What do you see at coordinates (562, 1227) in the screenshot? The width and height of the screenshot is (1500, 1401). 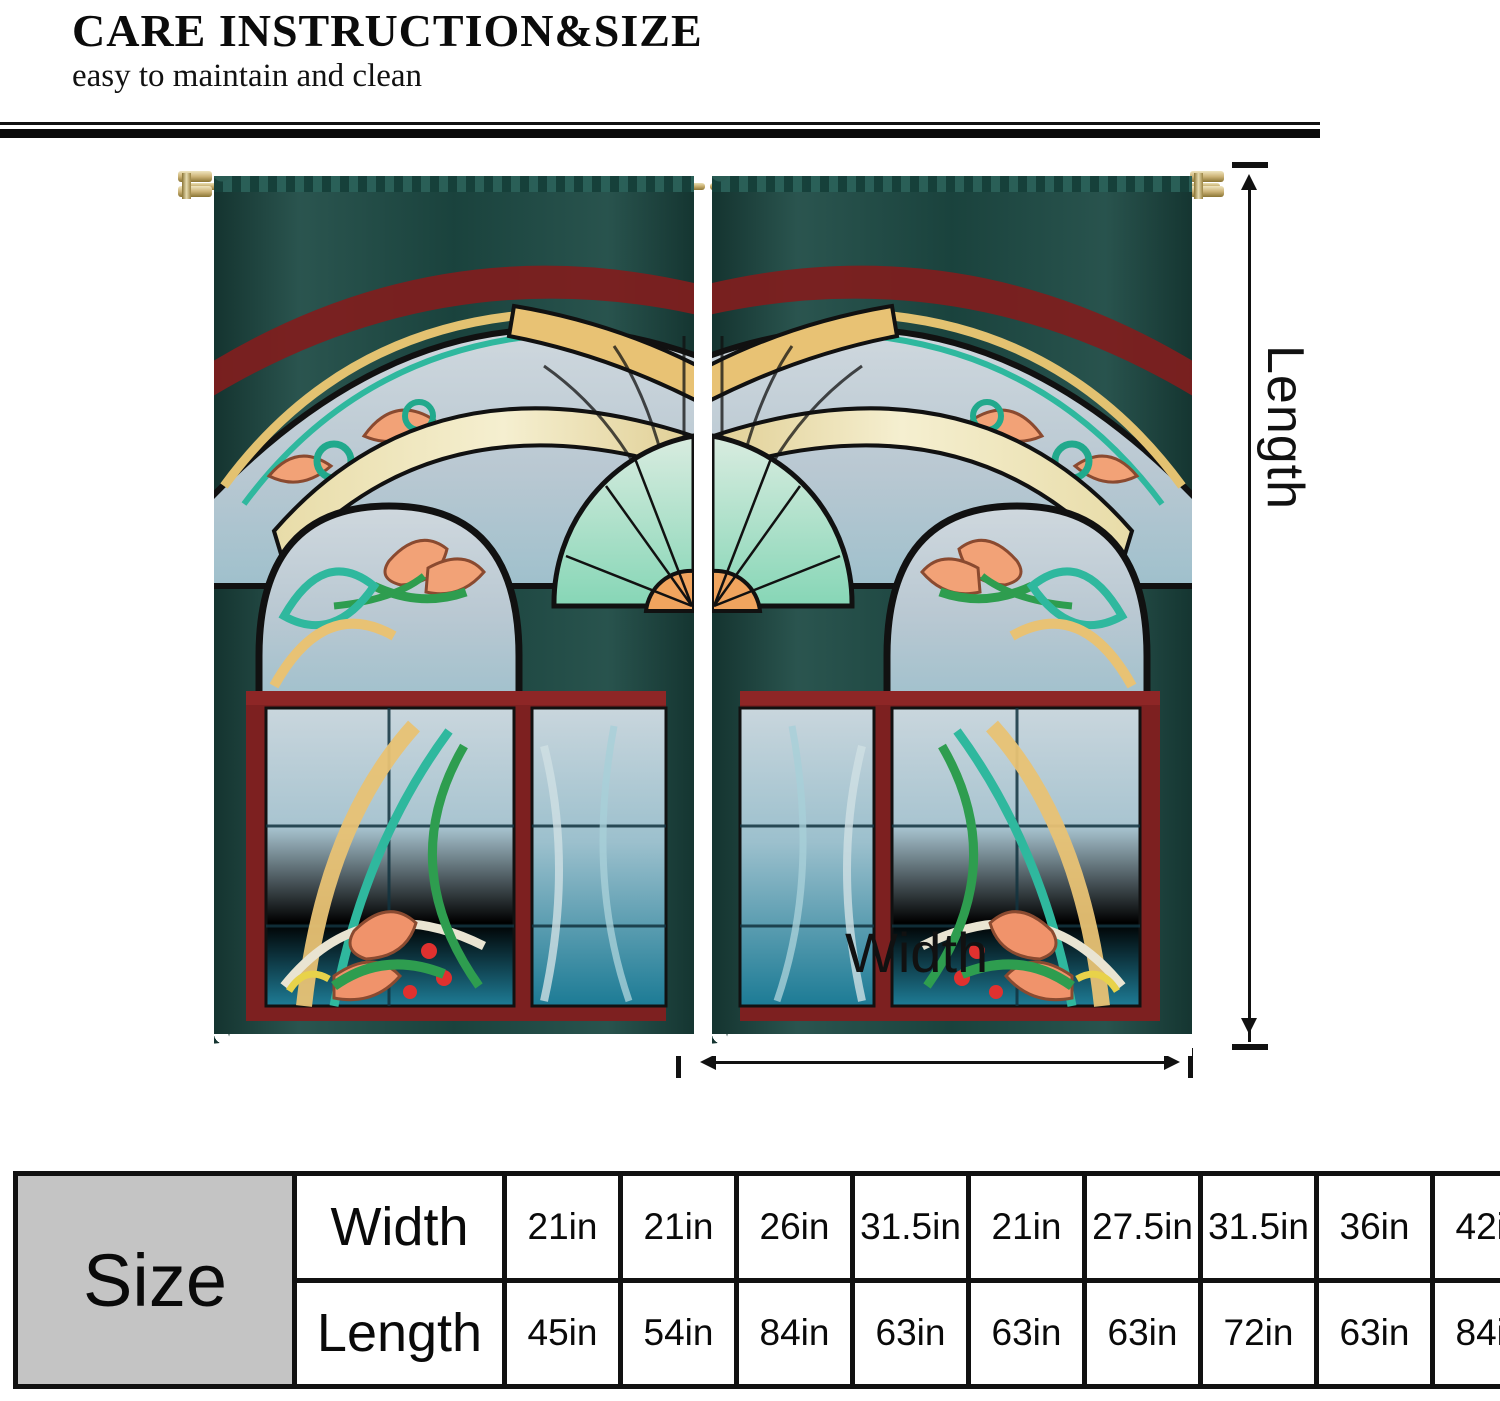 I see `width-value-1: 21in` at bounding box center [562, 1227].